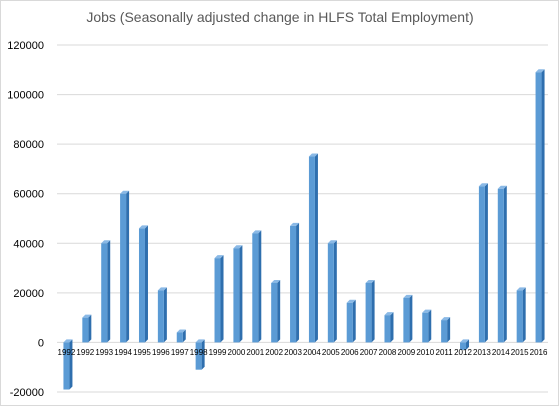 The height and width of the screenshot is (407, 560). I want to click on x-tick-label: 2006, so click(350, 352).